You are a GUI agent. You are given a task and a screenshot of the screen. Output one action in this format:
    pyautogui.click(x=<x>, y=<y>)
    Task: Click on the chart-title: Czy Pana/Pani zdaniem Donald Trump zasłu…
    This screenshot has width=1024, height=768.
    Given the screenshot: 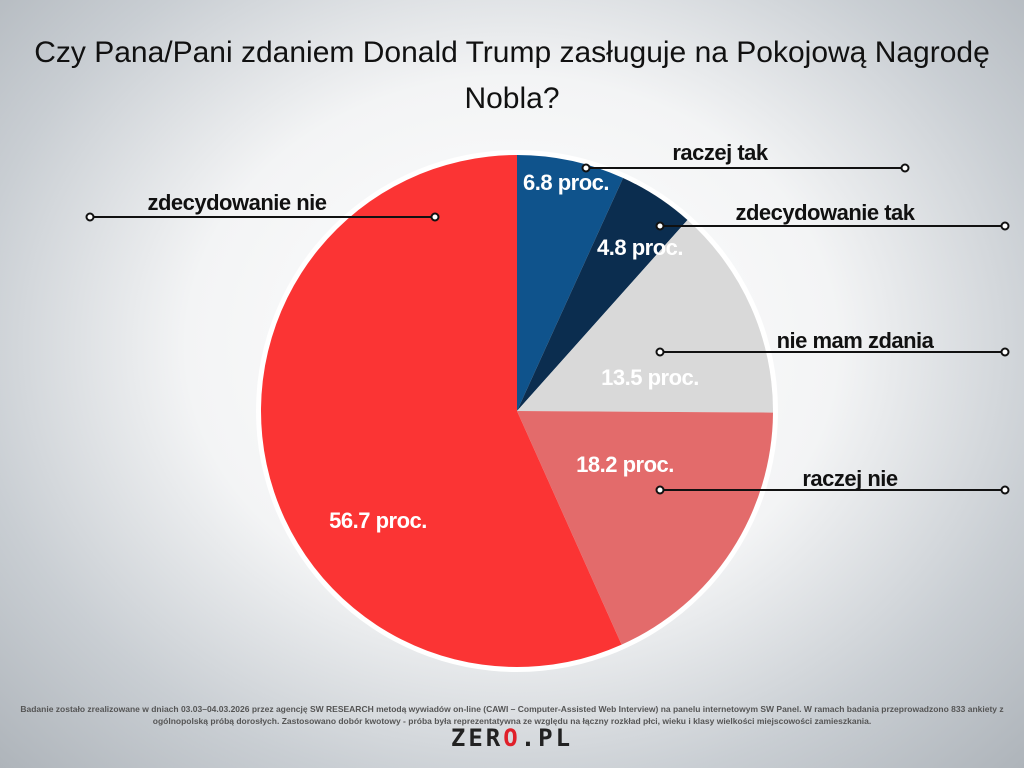 What is the action you would take?
    pyautogui.click(x=512, y=75)
    